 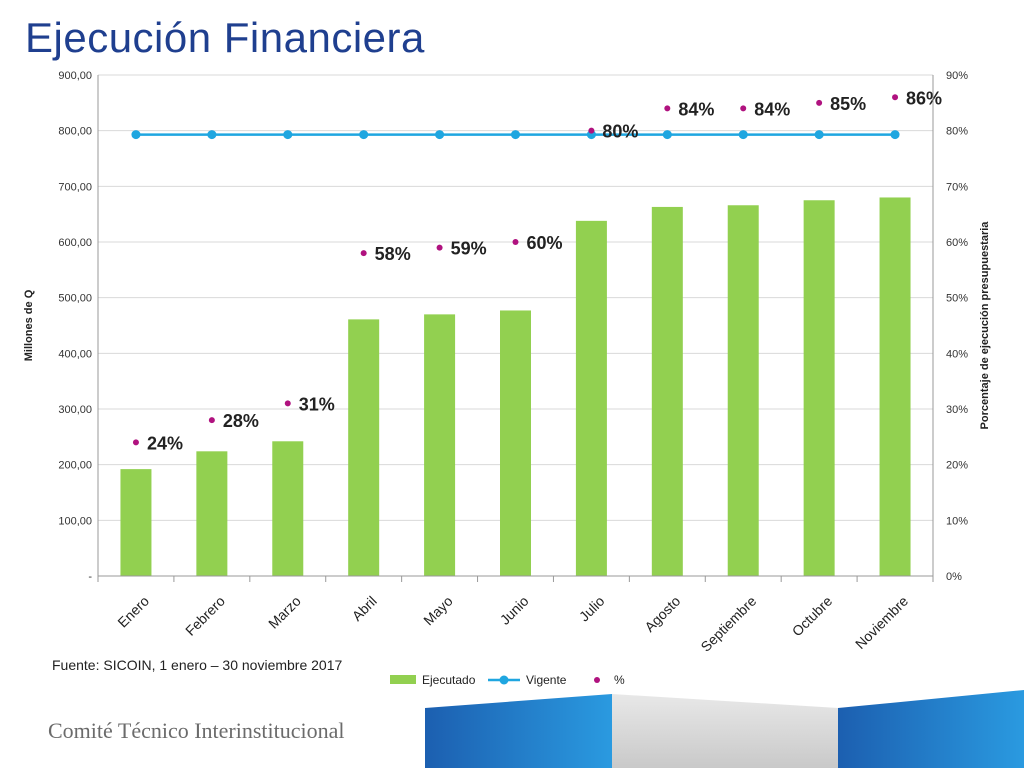 What do you see at coordinates (75, 76) in the screenshot?
I see `y-tick-label: 900,00` at bounding box center [75, 76].